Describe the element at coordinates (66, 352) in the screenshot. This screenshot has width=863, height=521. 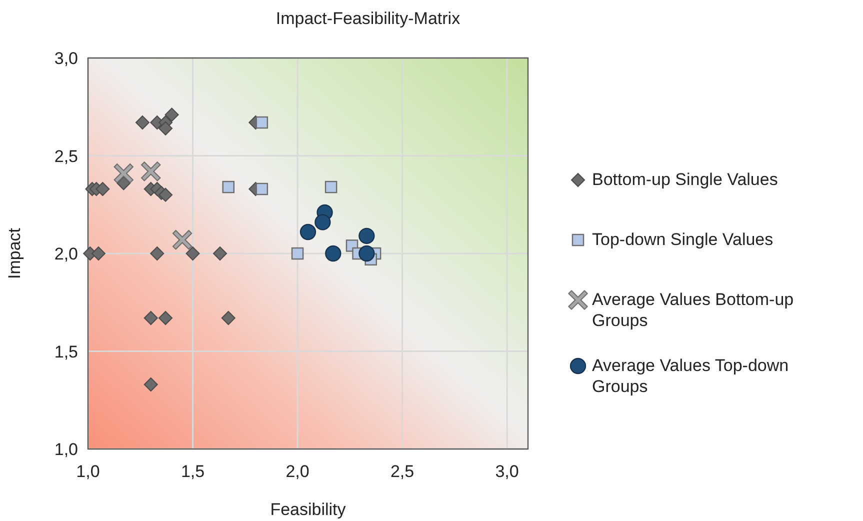
I see `y-tick-label: 1,5` at that location.